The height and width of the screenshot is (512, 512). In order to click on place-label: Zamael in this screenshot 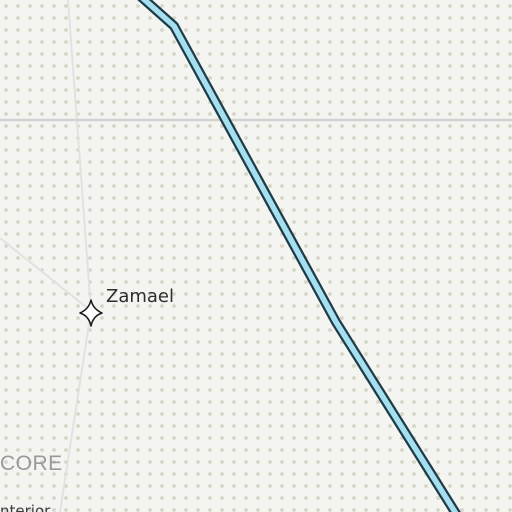, I will do `click(140, 296)`.